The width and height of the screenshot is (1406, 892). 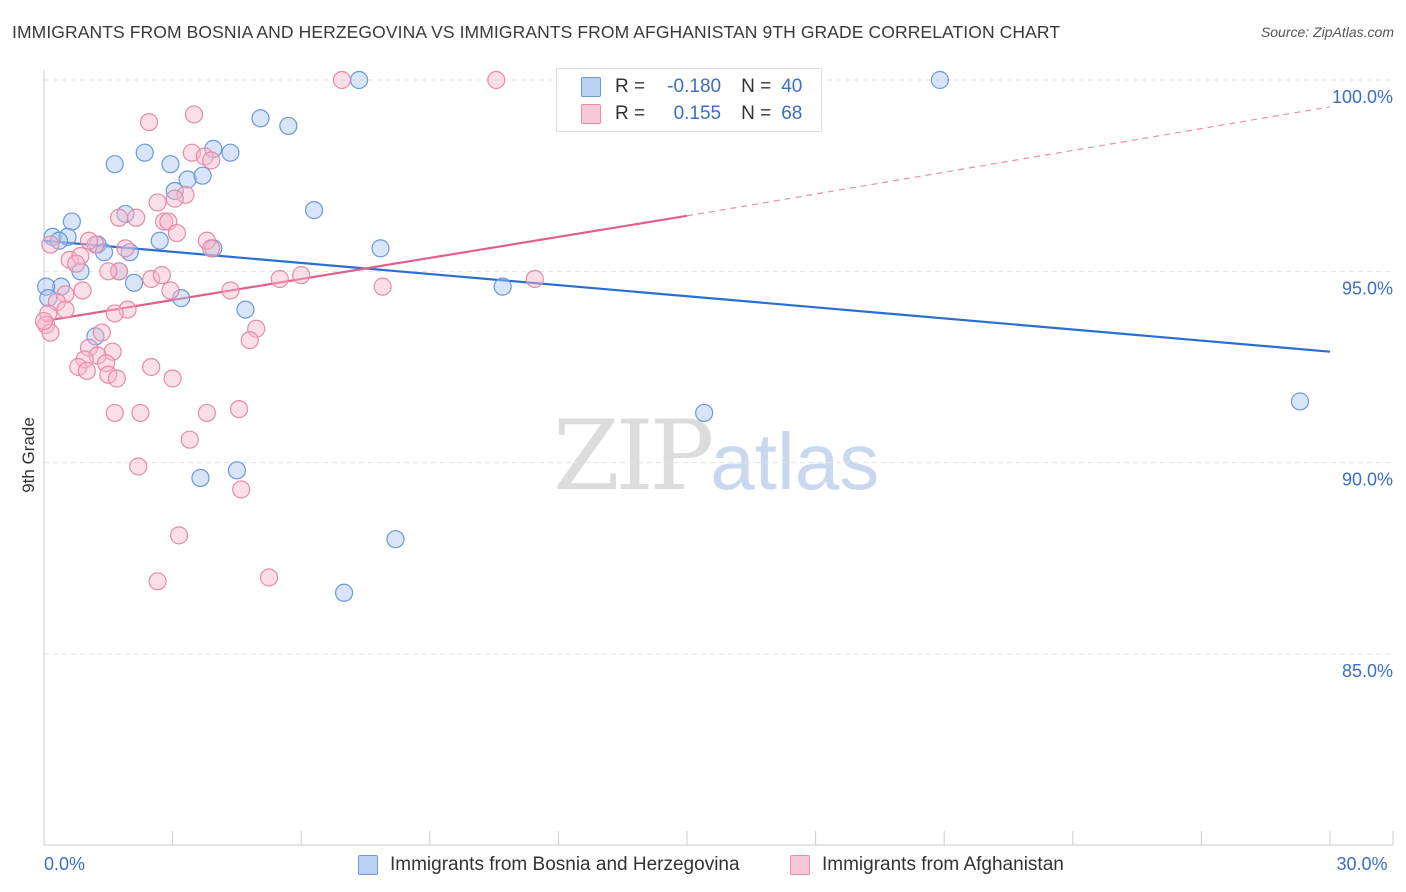 What do you see at coordinates (64, 864) in the screenshot?
I see `x-tick-label: 0.0%` at bounding box center [64, 864].